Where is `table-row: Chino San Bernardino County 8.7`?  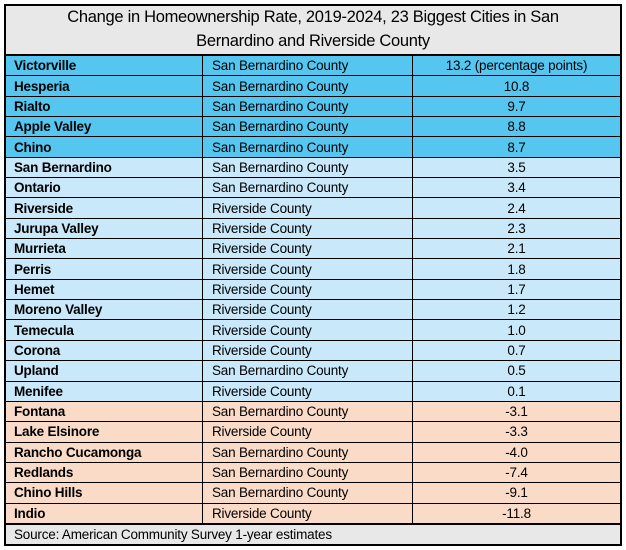
table-row: Chino San Bernardino County 8.7 is located at coordinates (313, 146).